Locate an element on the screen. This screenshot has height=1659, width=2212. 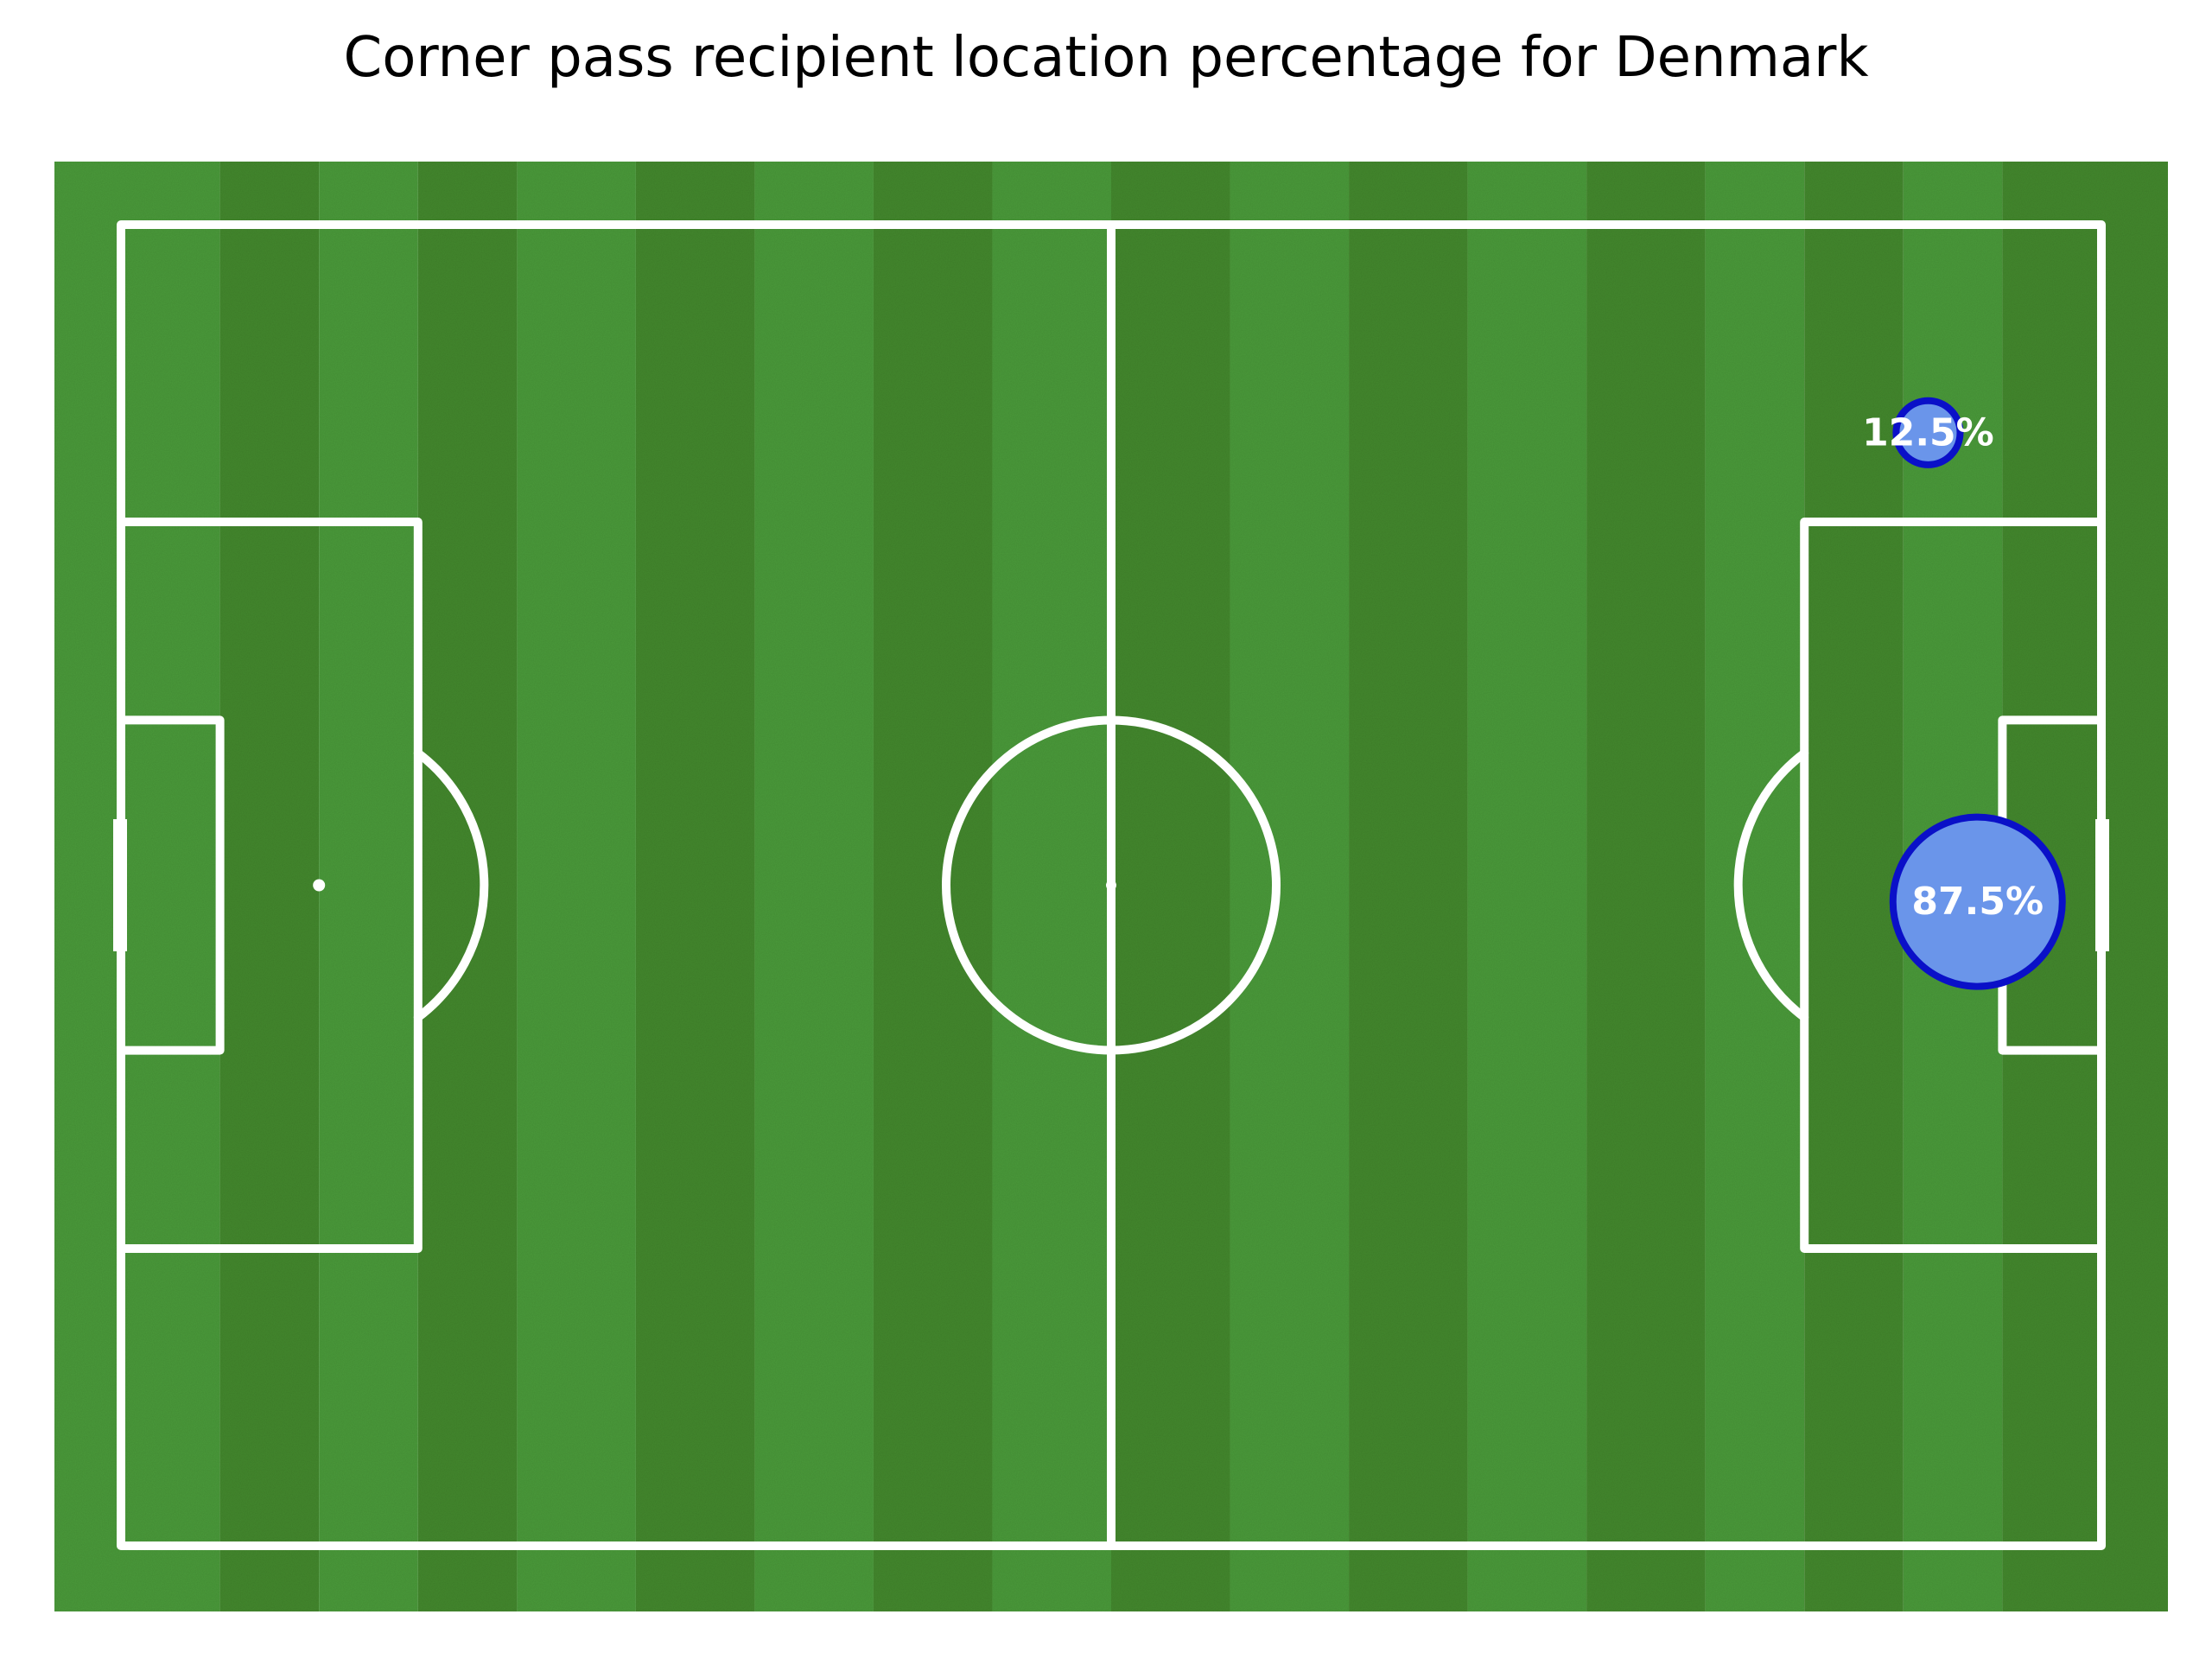
center-spot is located at coordinates (1111, 885).